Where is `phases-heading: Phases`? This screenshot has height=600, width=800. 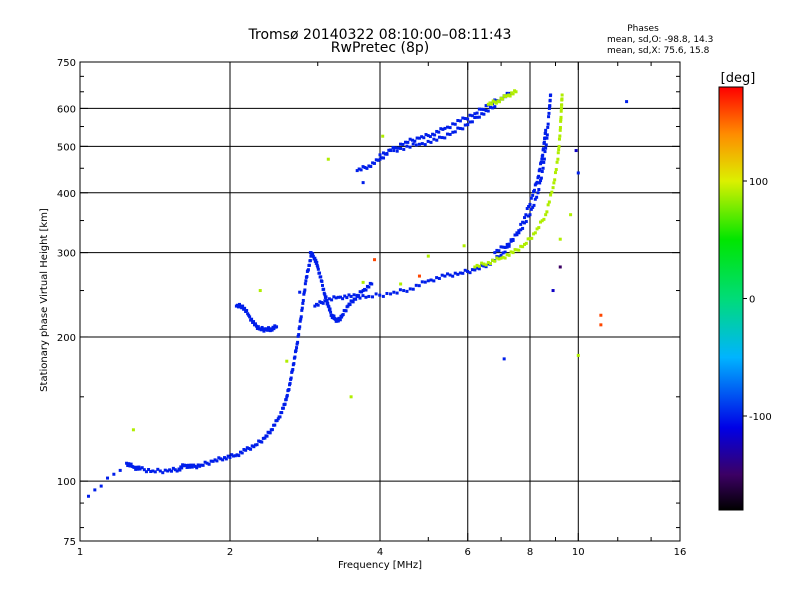 phases-heading: Phases is located at coordinates (643, 29).